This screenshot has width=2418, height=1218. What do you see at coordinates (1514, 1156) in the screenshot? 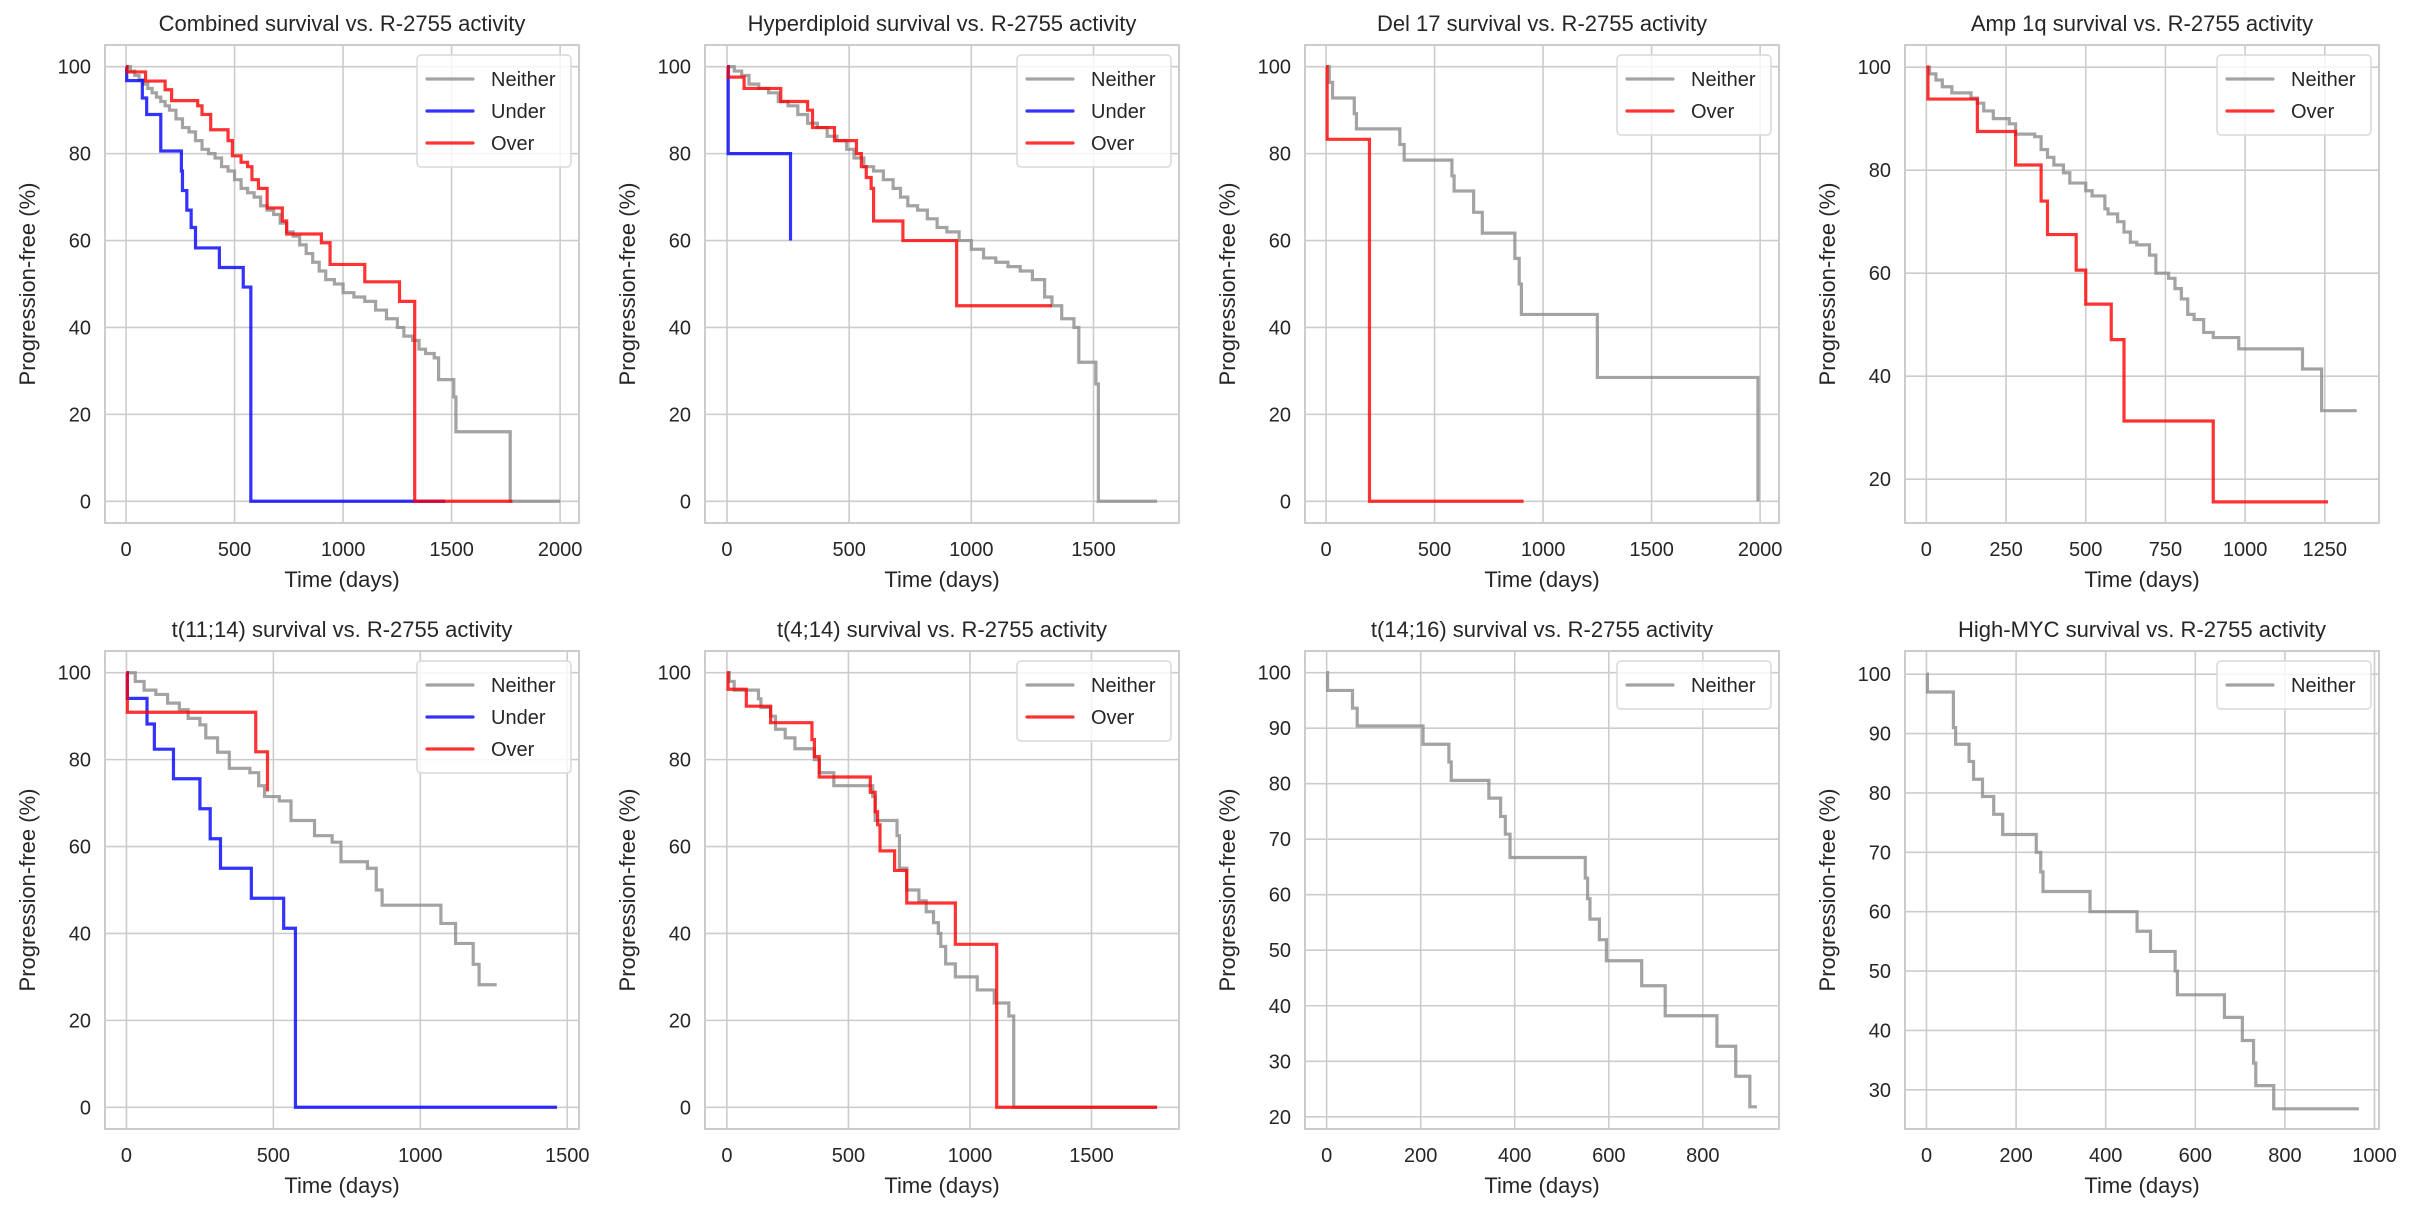
I see `x-tick-label: 400` at bounding box center [1514, 1156].